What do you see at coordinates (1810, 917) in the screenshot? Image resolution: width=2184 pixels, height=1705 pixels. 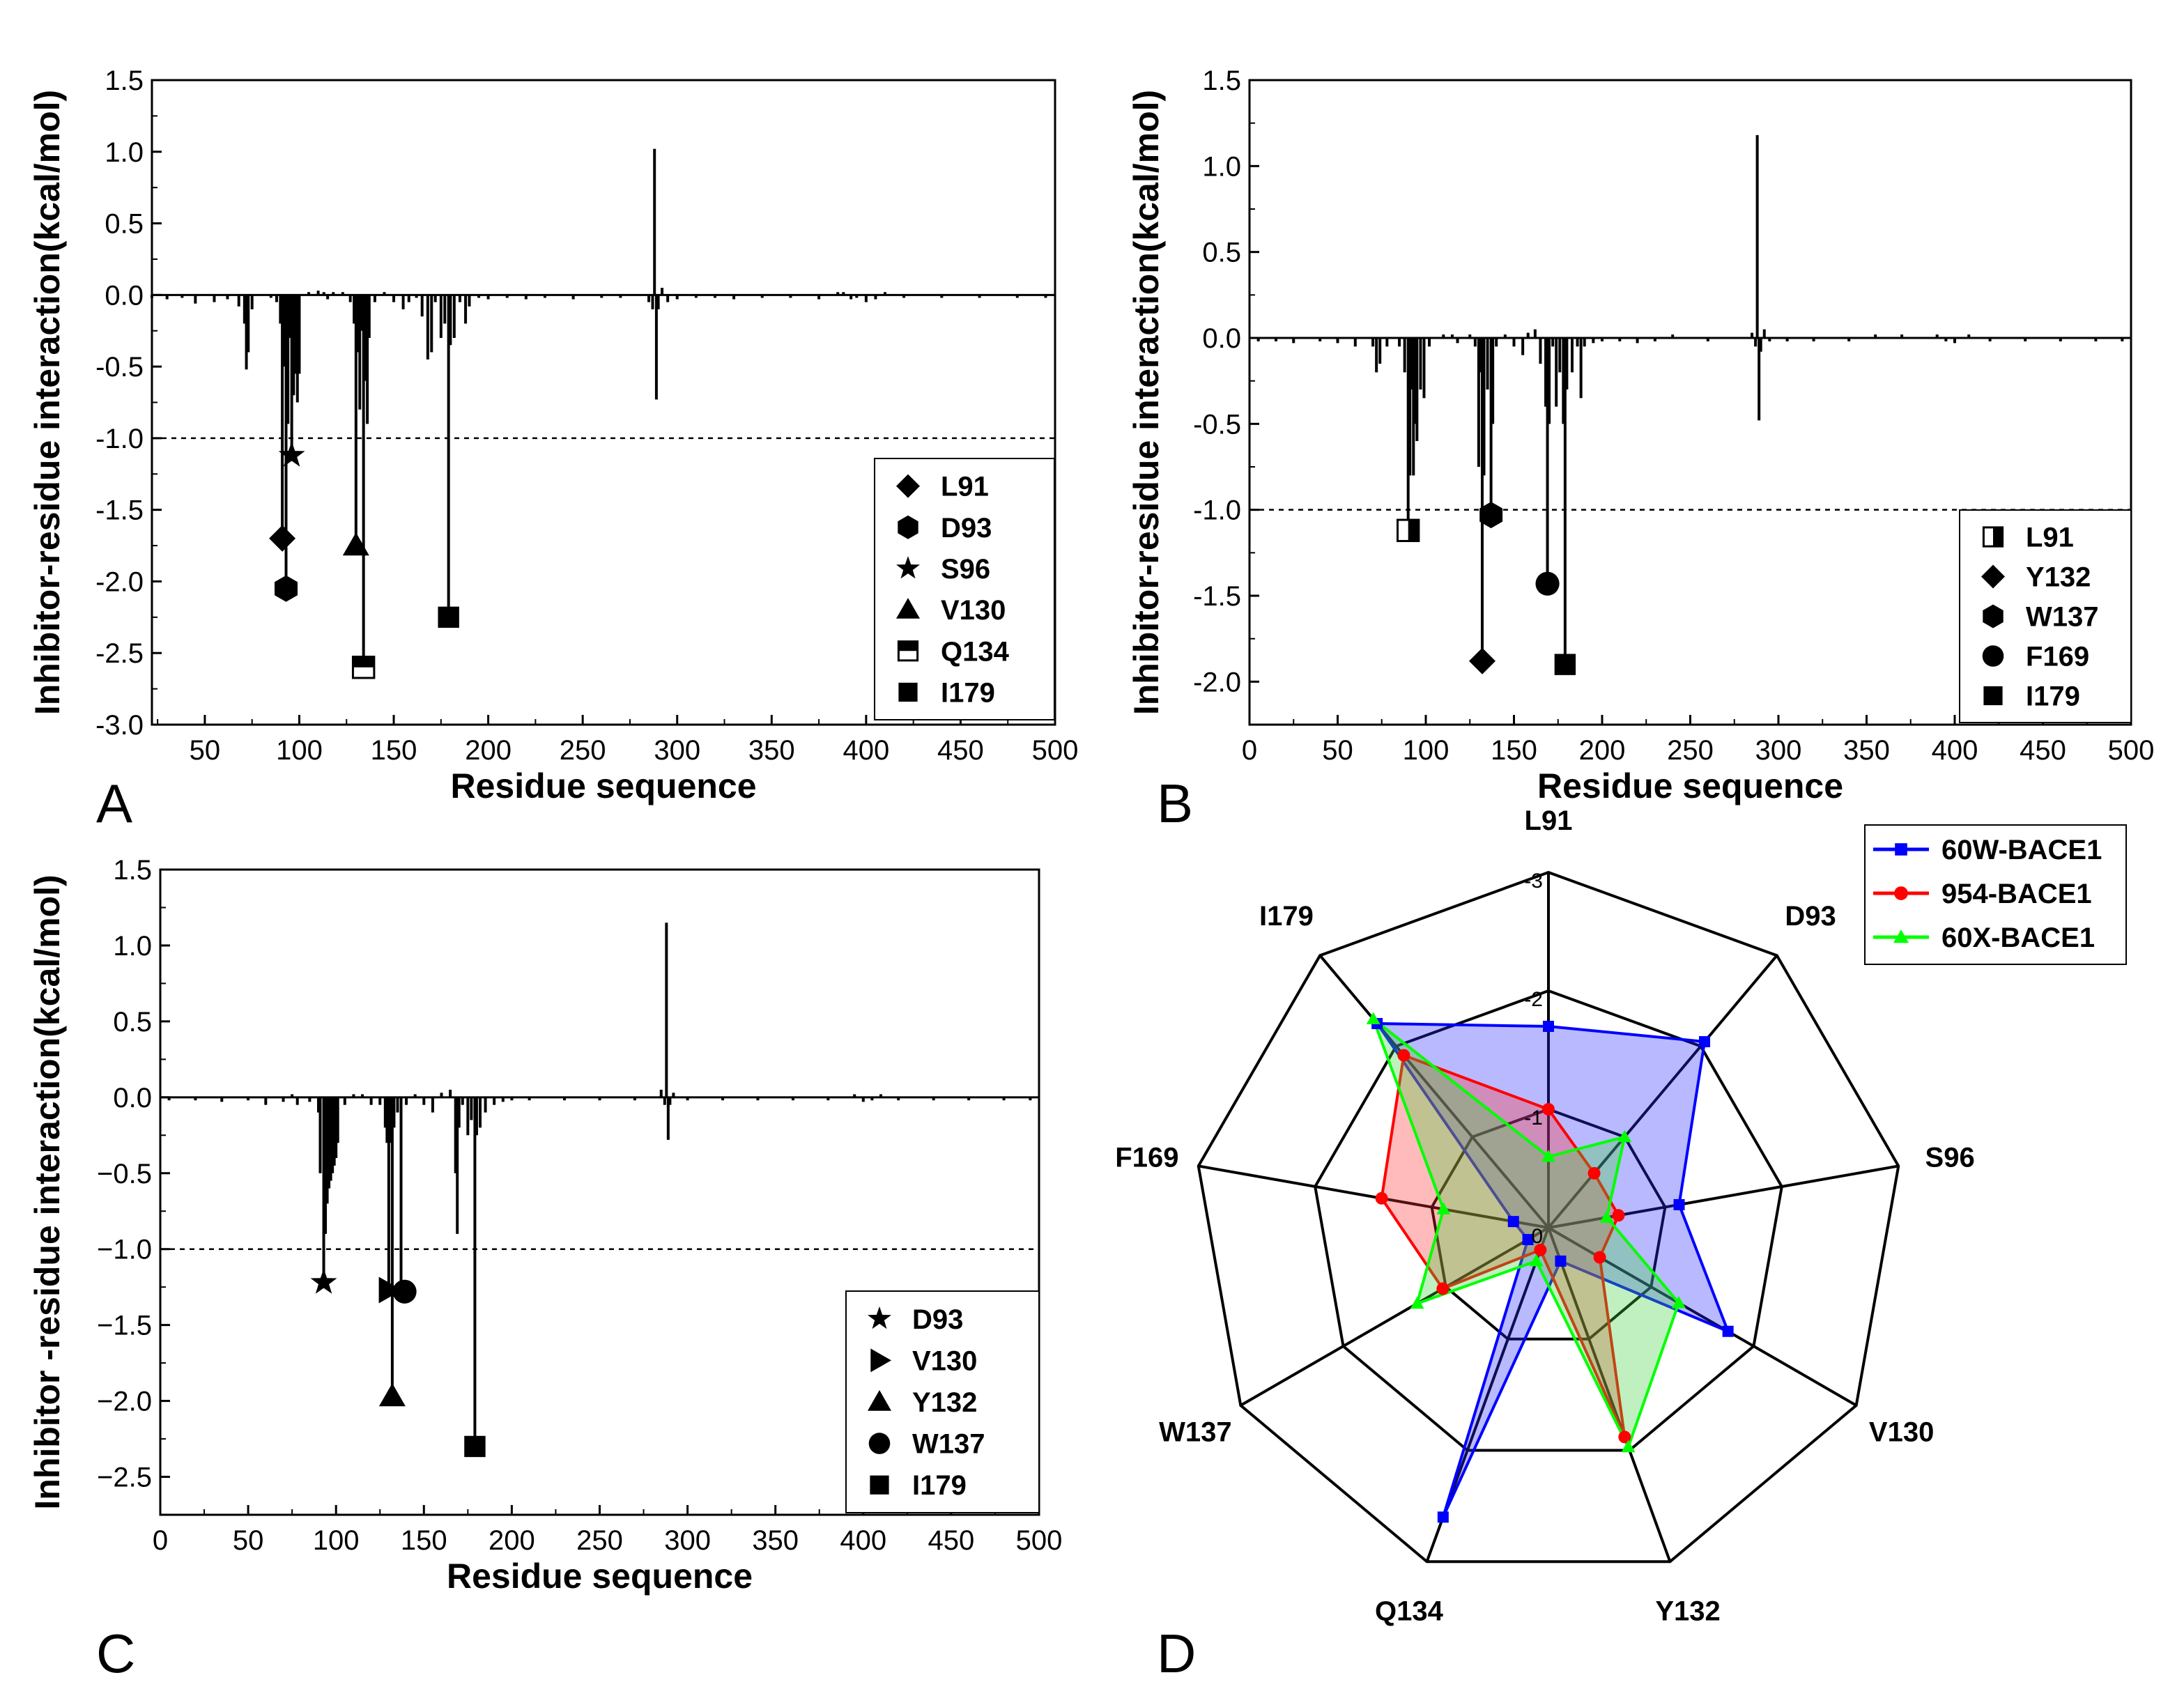 I see `radar-axis-label: D93` at bounding box center [1810, 917].